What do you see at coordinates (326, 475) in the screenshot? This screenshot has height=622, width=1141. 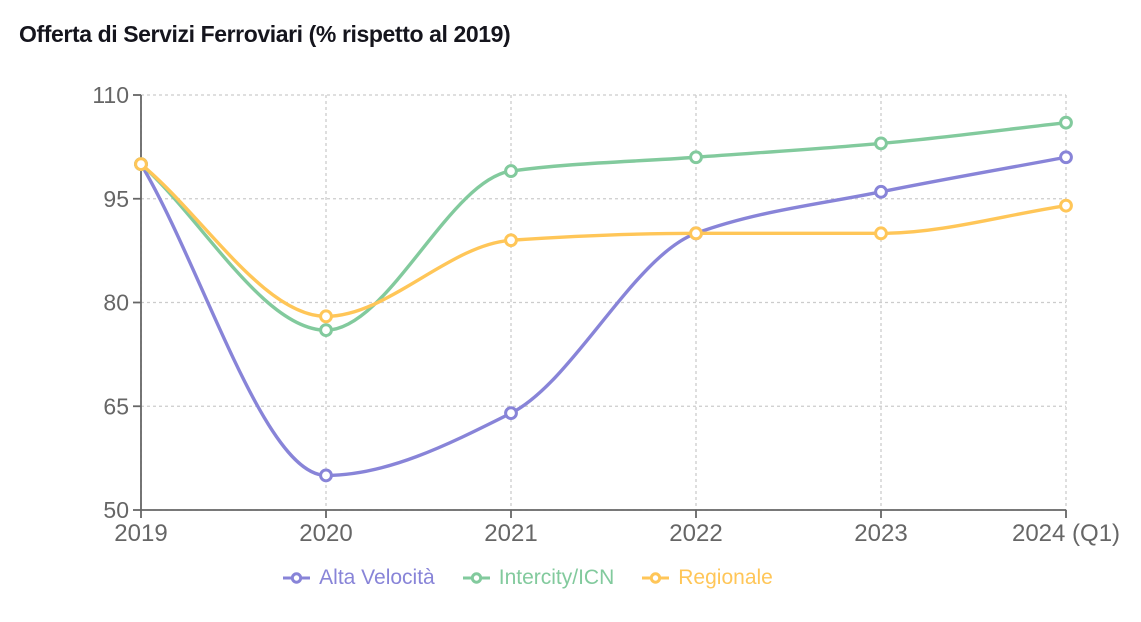 I see `data-point-alta-velocit-2020` at bounding box center [326, 475].